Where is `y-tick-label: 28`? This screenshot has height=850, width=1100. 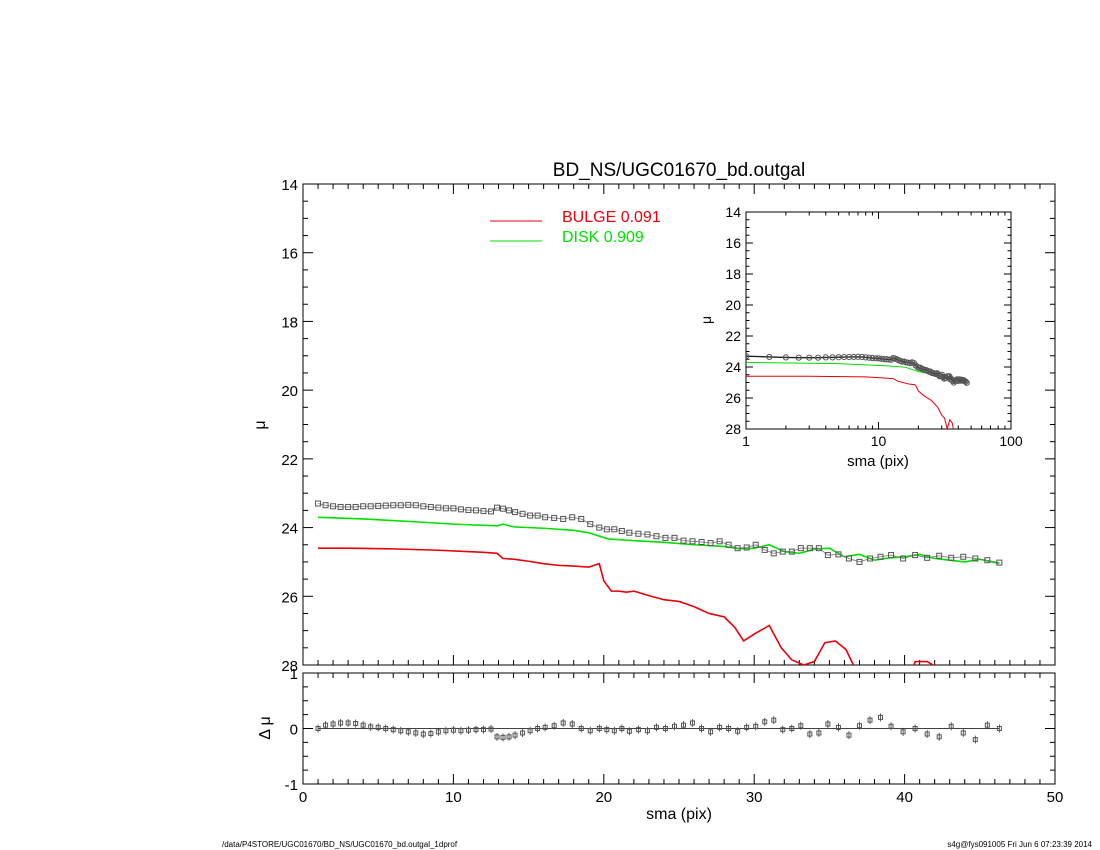 y-tick-label: 28 is located at coordinates (289, 666).